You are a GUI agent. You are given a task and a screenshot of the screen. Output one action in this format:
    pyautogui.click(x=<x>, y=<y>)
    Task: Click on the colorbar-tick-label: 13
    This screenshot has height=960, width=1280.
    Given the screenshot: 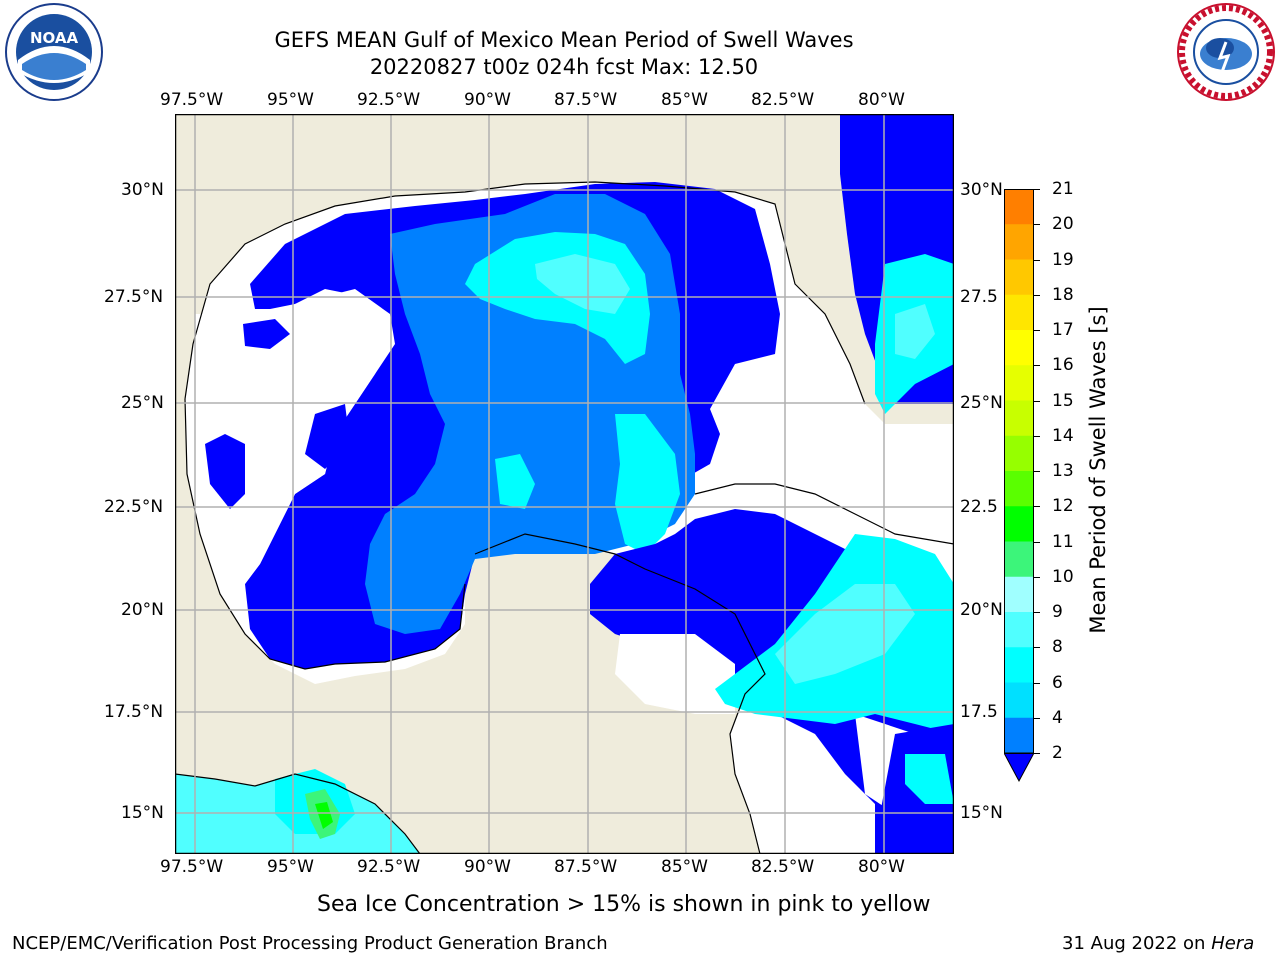 What is the action you would take?
    pyautogui.click(x=1063, y=471)
    